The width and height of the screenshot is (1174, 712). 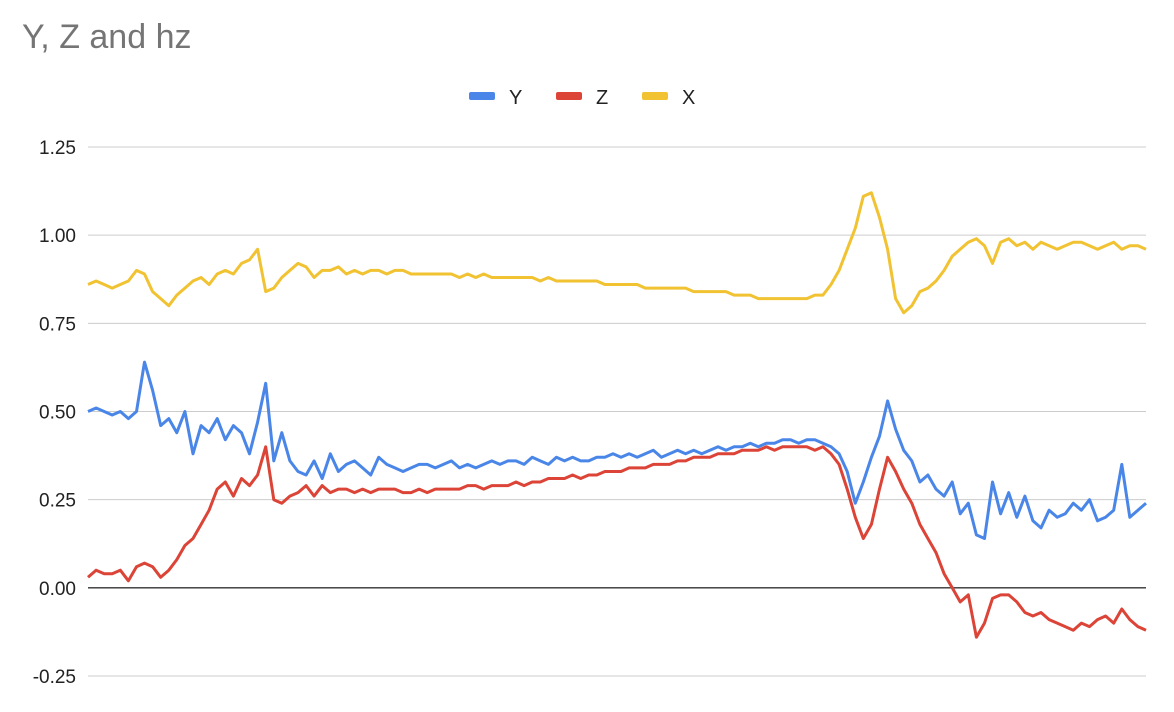 What do you see at coordinates (57, 589) in the screenshot?
I see `y-tick-label: 0.00` at bounding box center [57, 589].